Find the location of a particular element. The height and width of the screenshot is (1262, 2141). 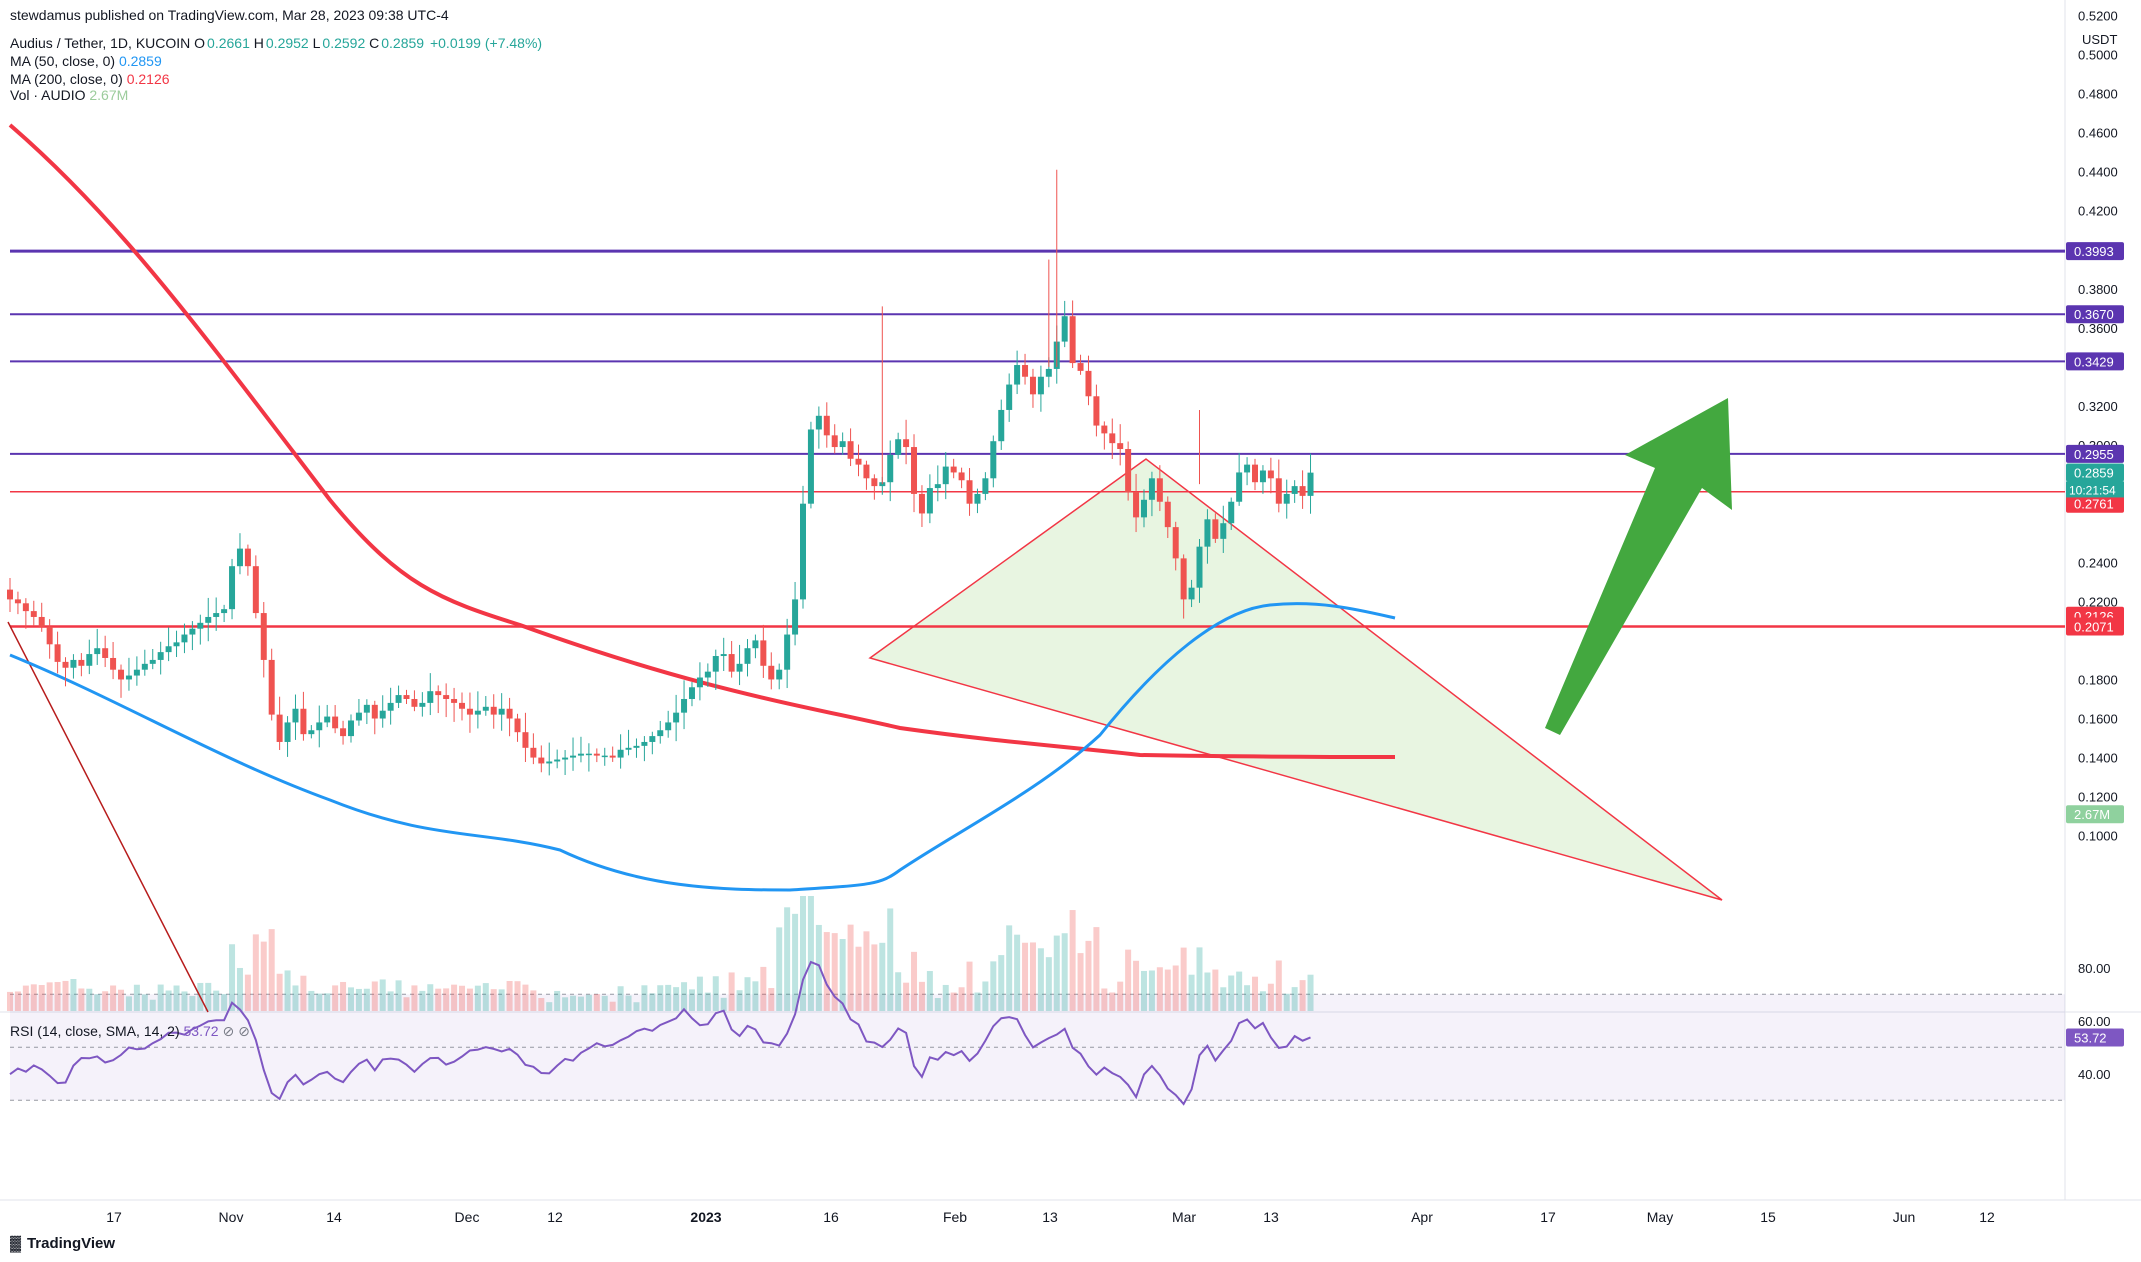

target-arrow-shape is located at coordinates (1638, 566).